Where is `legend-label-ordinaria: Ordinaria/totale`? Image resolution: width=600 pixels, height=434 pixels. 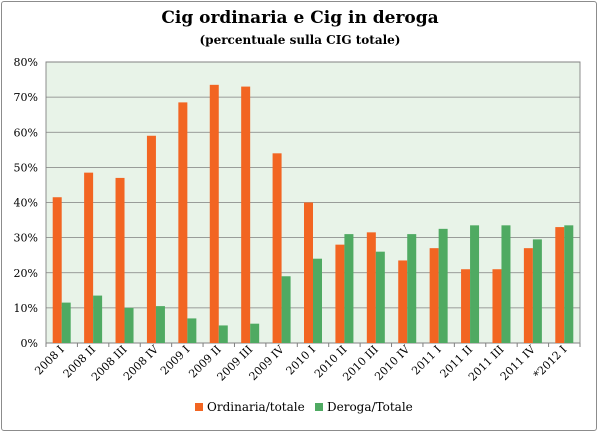 legend-label-ordinaria: Ordinaria/totale is located at coordinates (256, 407).